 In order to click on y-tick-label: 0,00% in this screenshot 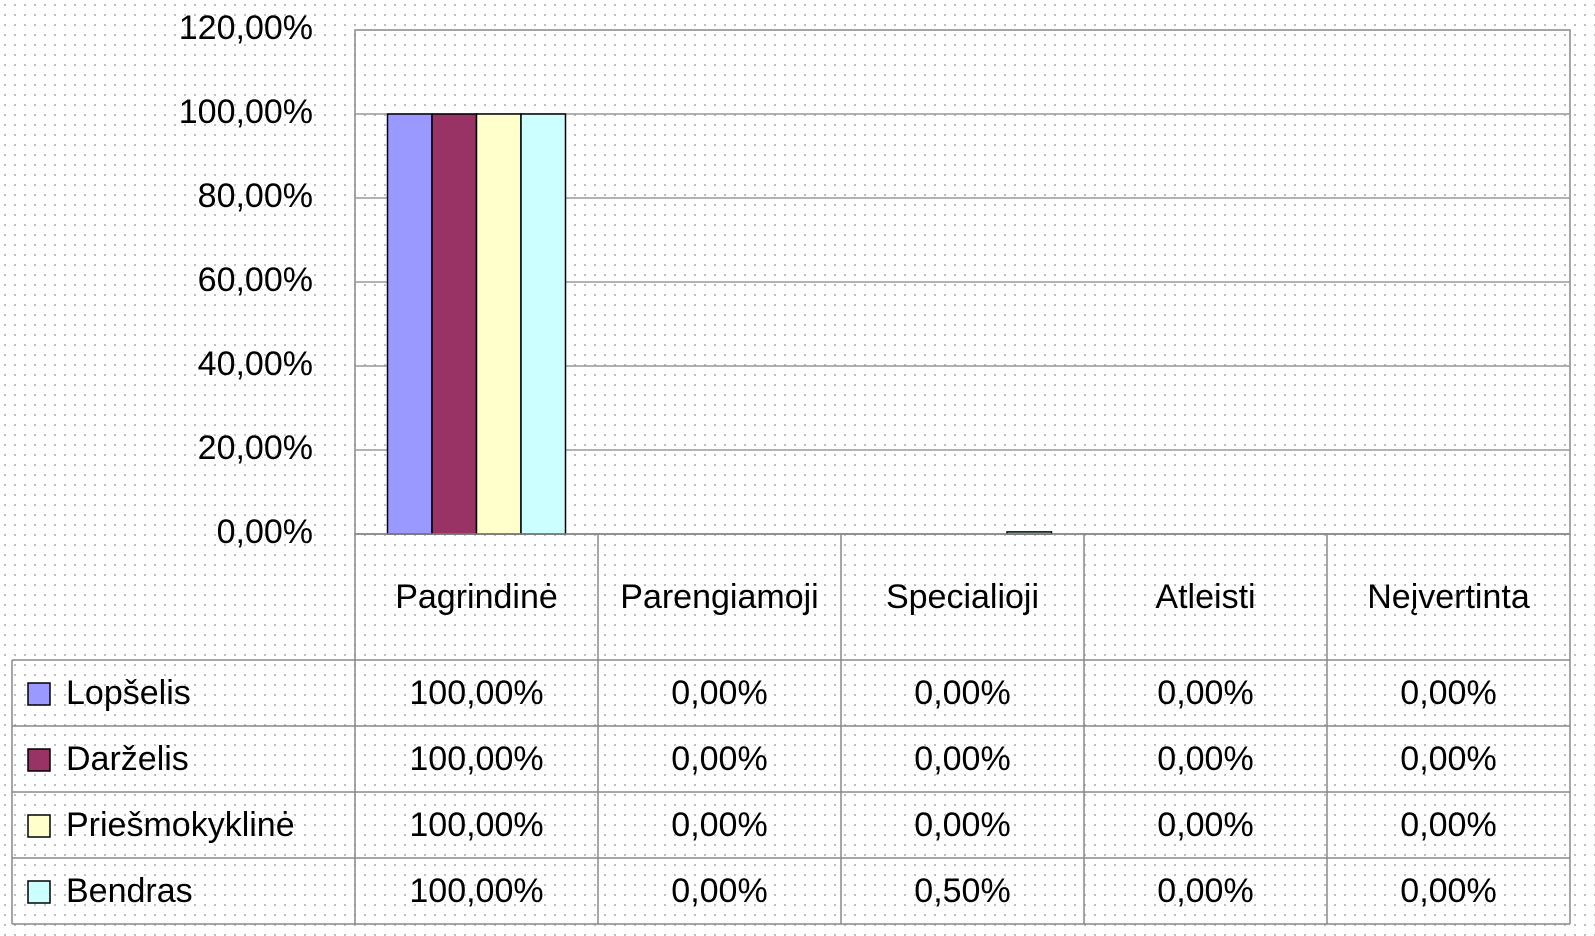, I will do `click(265, 532)`.